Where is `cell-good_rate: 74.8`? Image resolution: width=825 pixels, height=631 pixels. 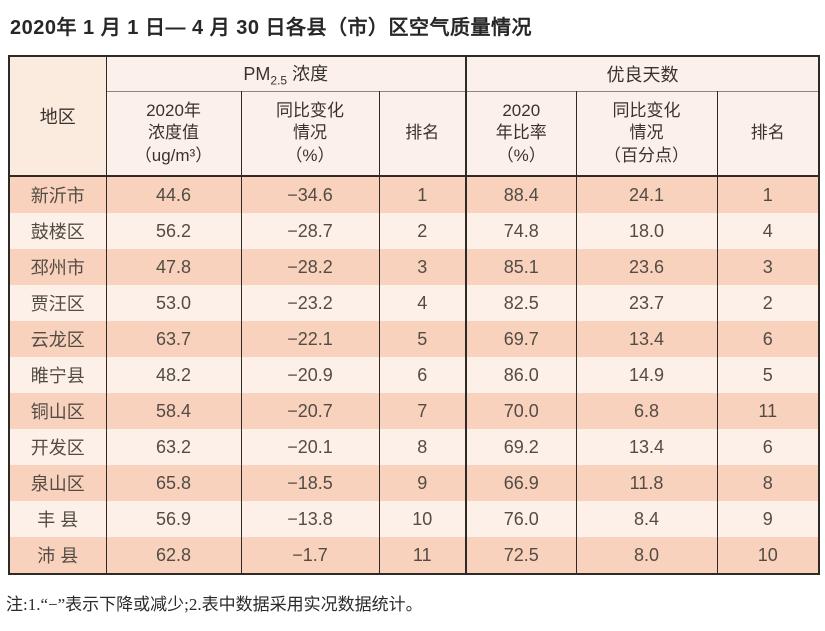 cell-good_rate: 74.8 is located at coordinates (521, 231).